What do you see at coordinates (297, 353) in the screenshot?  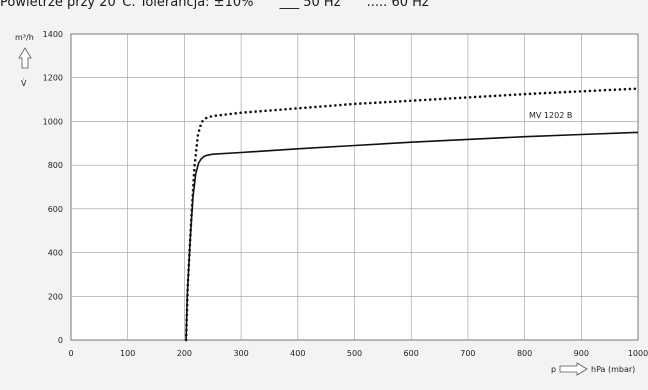 I see `x-tick-label: 400` at bounding box center [297, 353].